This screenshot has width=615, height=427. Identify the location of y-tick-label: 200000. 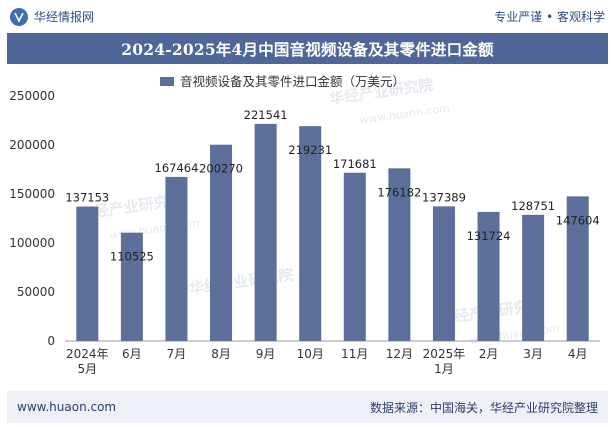
(32, 145).